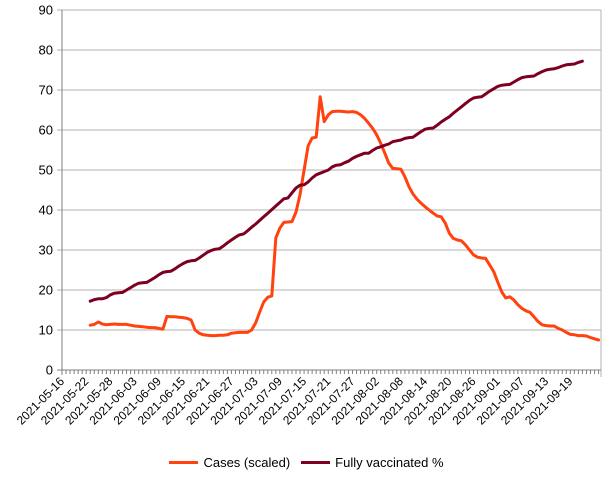 The image size is (613, 481). Describe the element at coordinates (46, 170) in the screenshot. I see `y-axis-label: 50` at that location.